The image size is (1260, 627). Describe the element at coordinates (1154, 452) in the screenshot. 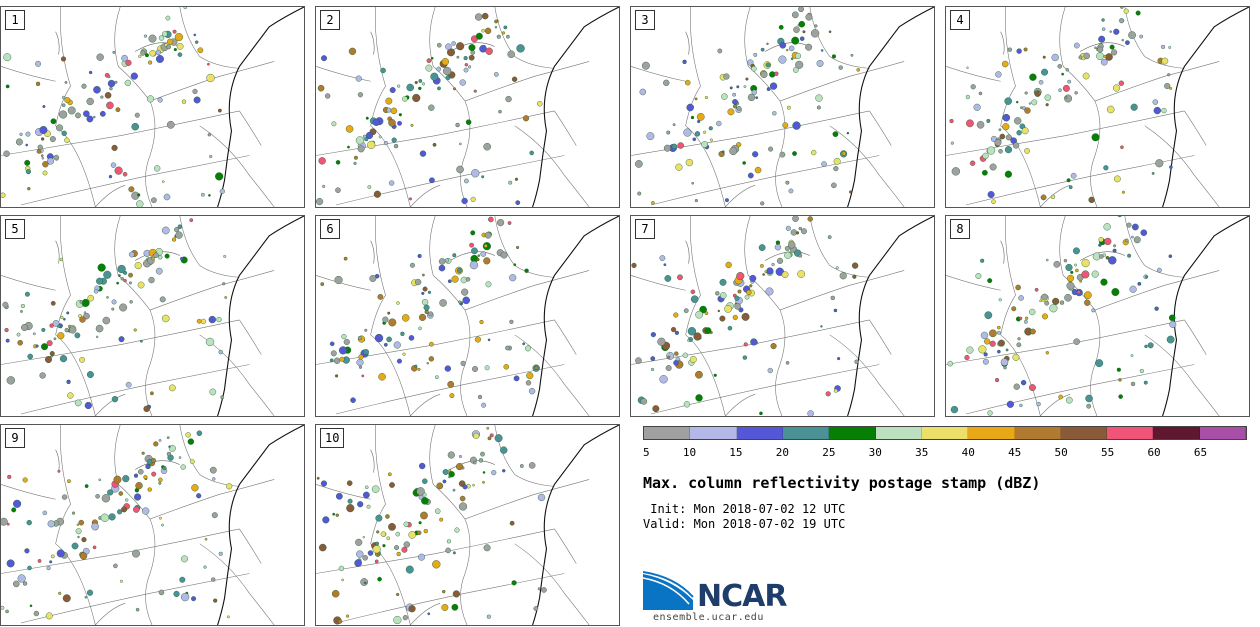

I see `colorbar-tick-label: 60` at that location.